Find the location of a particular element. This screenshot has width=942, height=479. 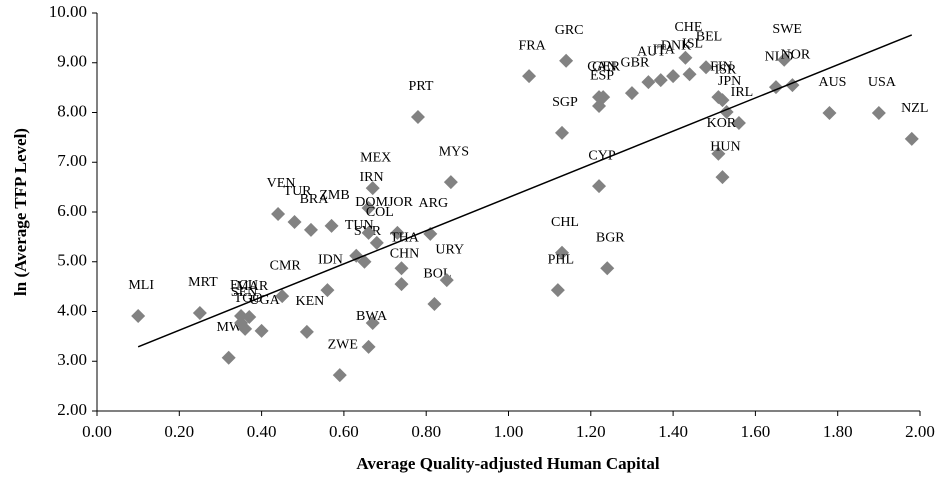

point-label: MRT is located at coordinates (203, 282).